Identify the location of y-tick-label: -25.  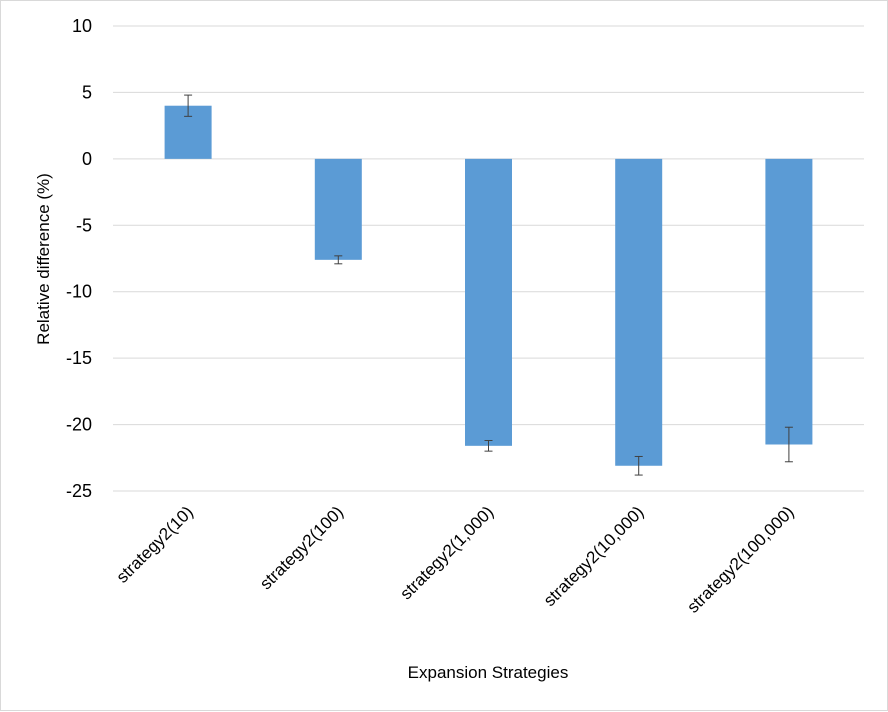
(79, 491).